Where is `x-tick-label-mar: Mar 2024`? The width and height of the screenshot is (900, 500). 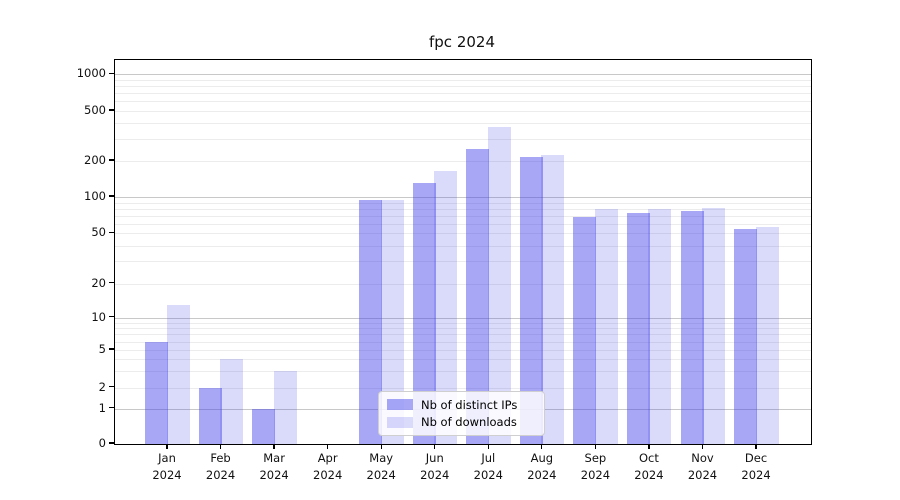 x-tick-label-mar: Mar 2024 is located at coordinates (274, 466).